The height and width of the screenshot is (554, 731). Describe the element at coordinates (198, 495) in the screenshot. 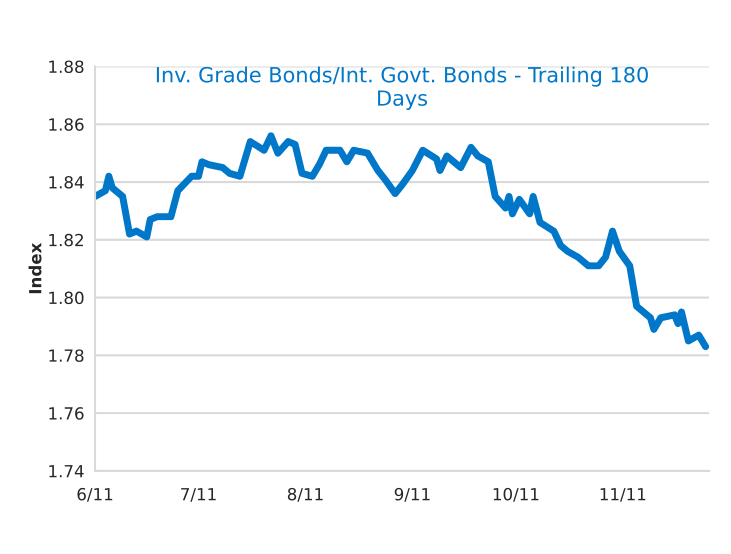

I see `x-tick-label: 7/11` at that location.